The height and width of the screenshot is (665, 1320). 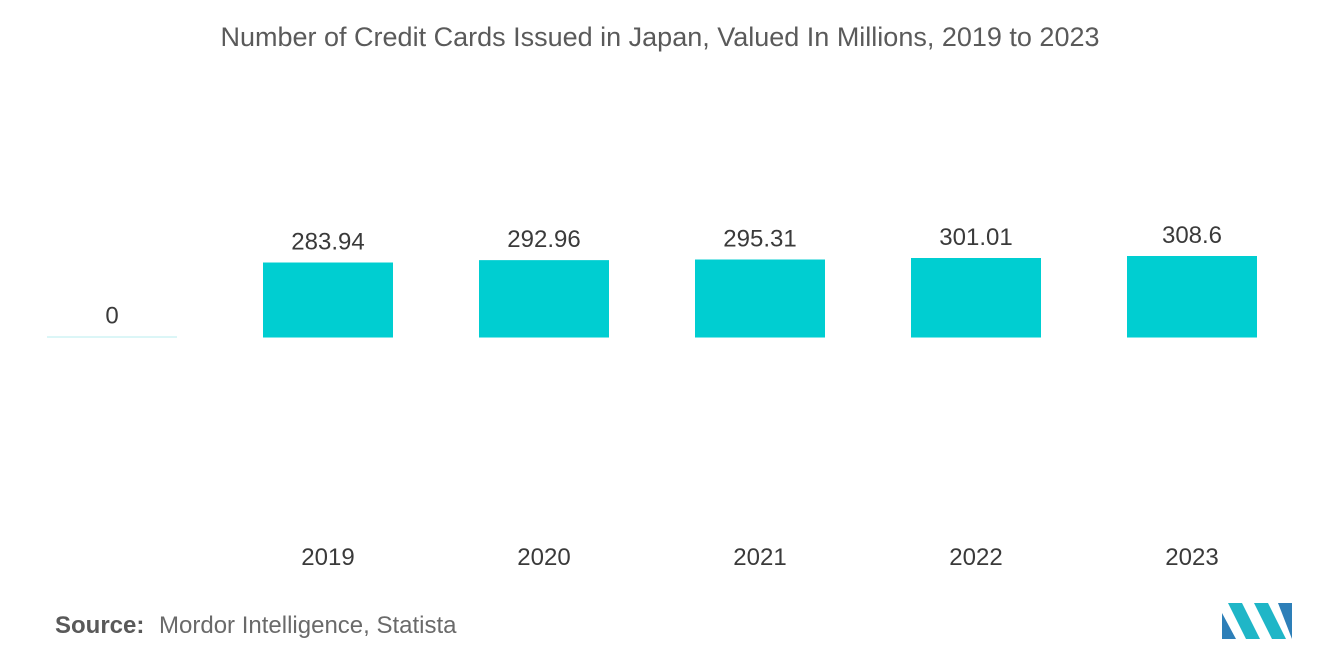 What do you see at coordinates (1191, 557) in the screenshot?
I see `x-tick-label-2023: 2023` at bounding box center [1191, 557].